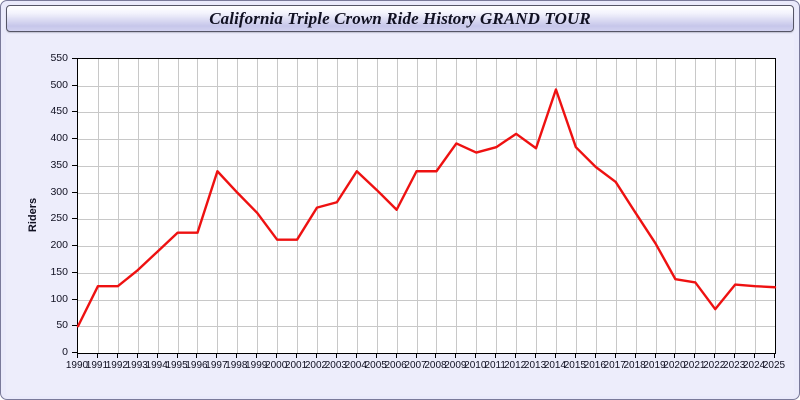 Image resolution: width=800 pixels, height=400 pixels. I want to click on x-tick-label: 1999, so click(256, 365).